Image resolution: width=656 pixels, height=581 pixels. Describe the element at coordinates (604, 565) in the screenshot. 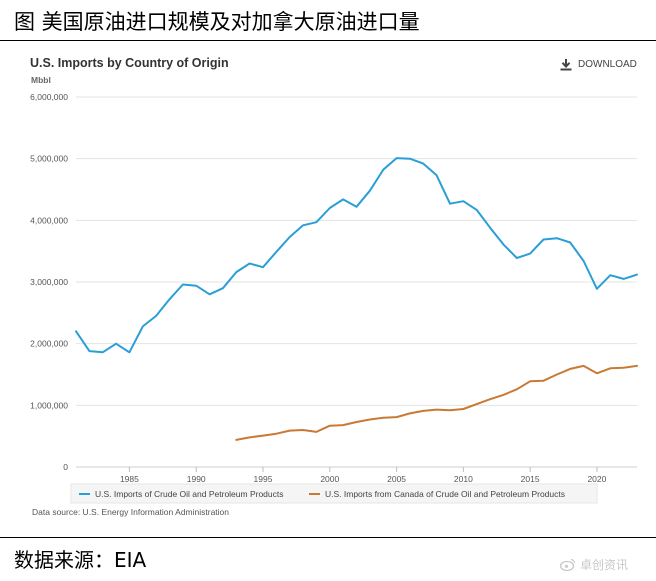

I see `watermark-text: 卓创资讯` at that location.